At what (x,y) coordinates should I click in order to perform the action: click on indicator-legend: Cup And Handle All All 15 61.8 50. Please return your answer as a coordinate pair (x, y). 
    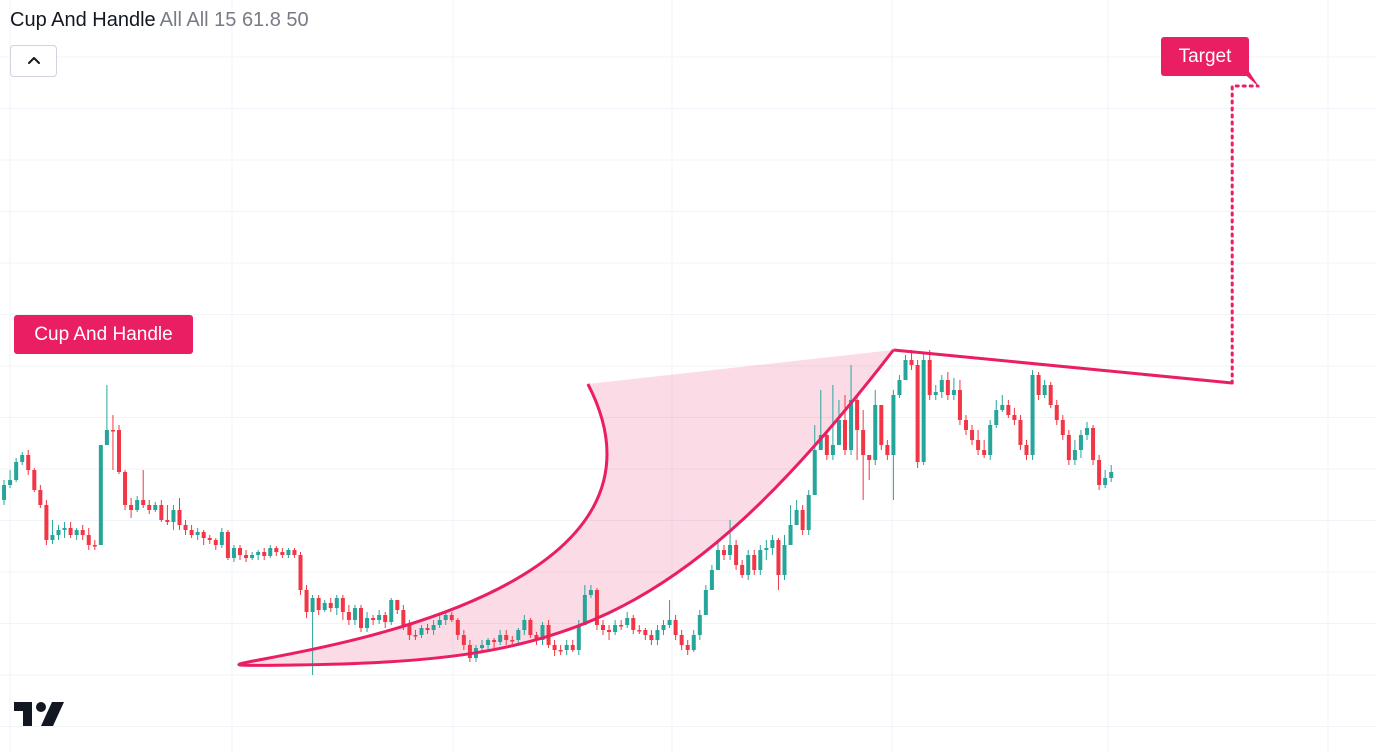
    Looking at the image, I should click on (159, 20).